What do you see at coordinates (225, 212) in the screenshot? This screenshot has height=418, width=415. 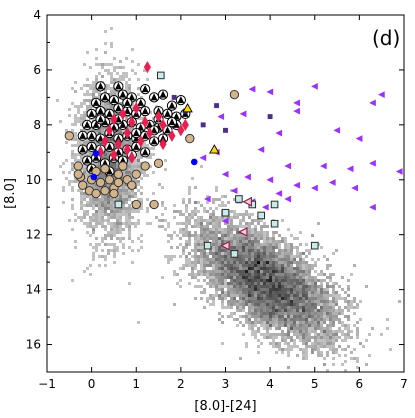 I see `cyan-square-point` at bounding box center [225, 212].